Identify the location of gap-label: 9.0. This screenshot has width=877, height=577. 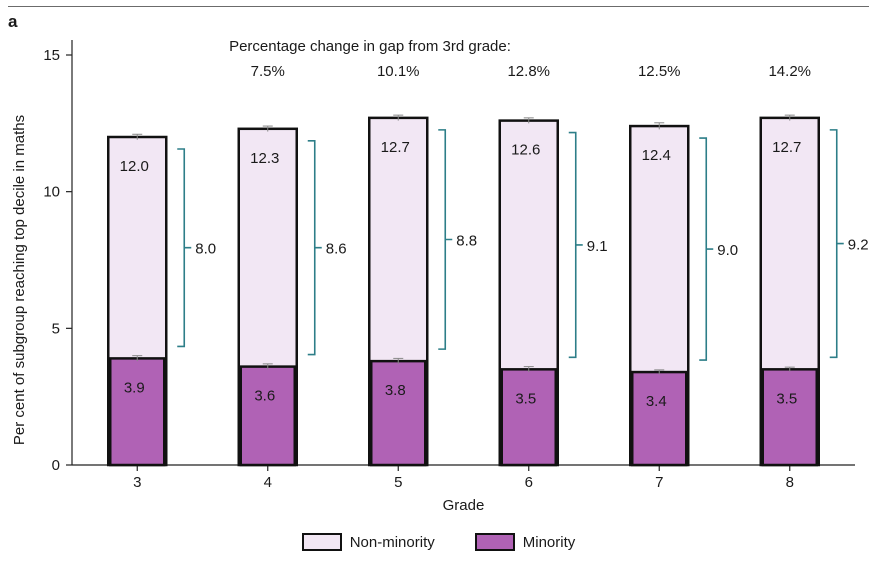
(727, 250).